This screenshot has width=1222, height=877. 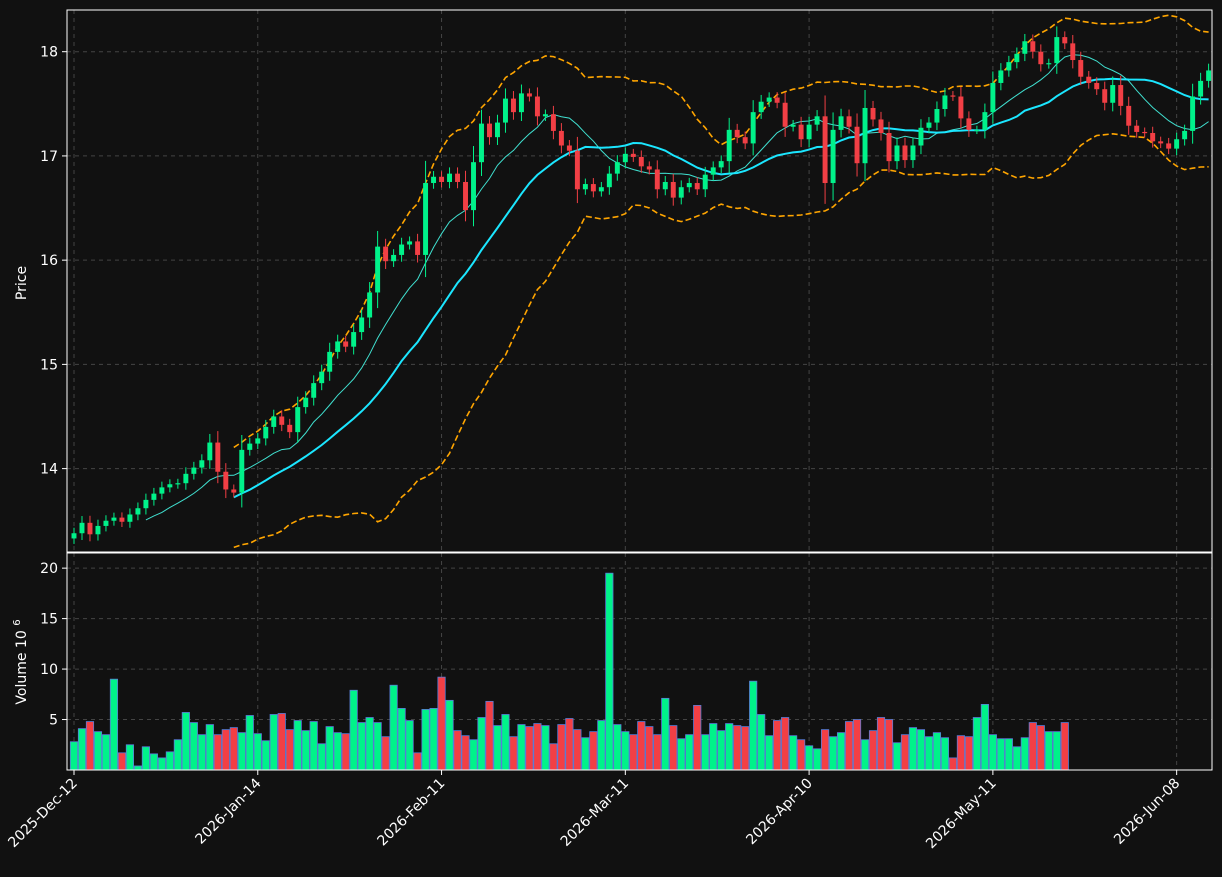 I want to click on price-tick-label: 15, so click(x=49, y=365).